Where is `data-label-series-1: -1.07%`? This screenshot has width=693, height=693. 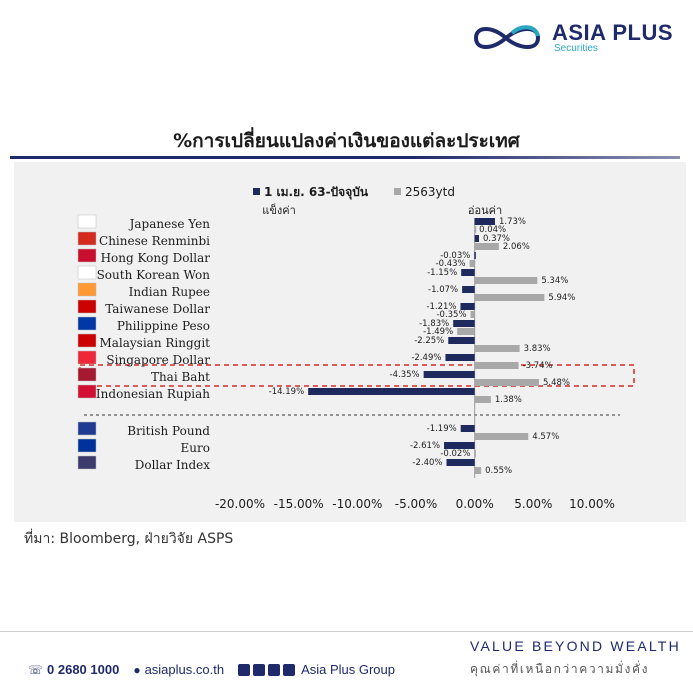 data-label-series-1: -1.07% is located at coordinates (443, 290).